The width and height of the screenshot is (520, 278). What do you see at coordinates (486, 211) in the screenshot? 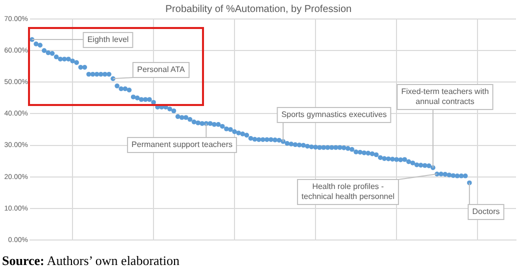
I see `annotation: Doctors` at bounding box center [486, 211].